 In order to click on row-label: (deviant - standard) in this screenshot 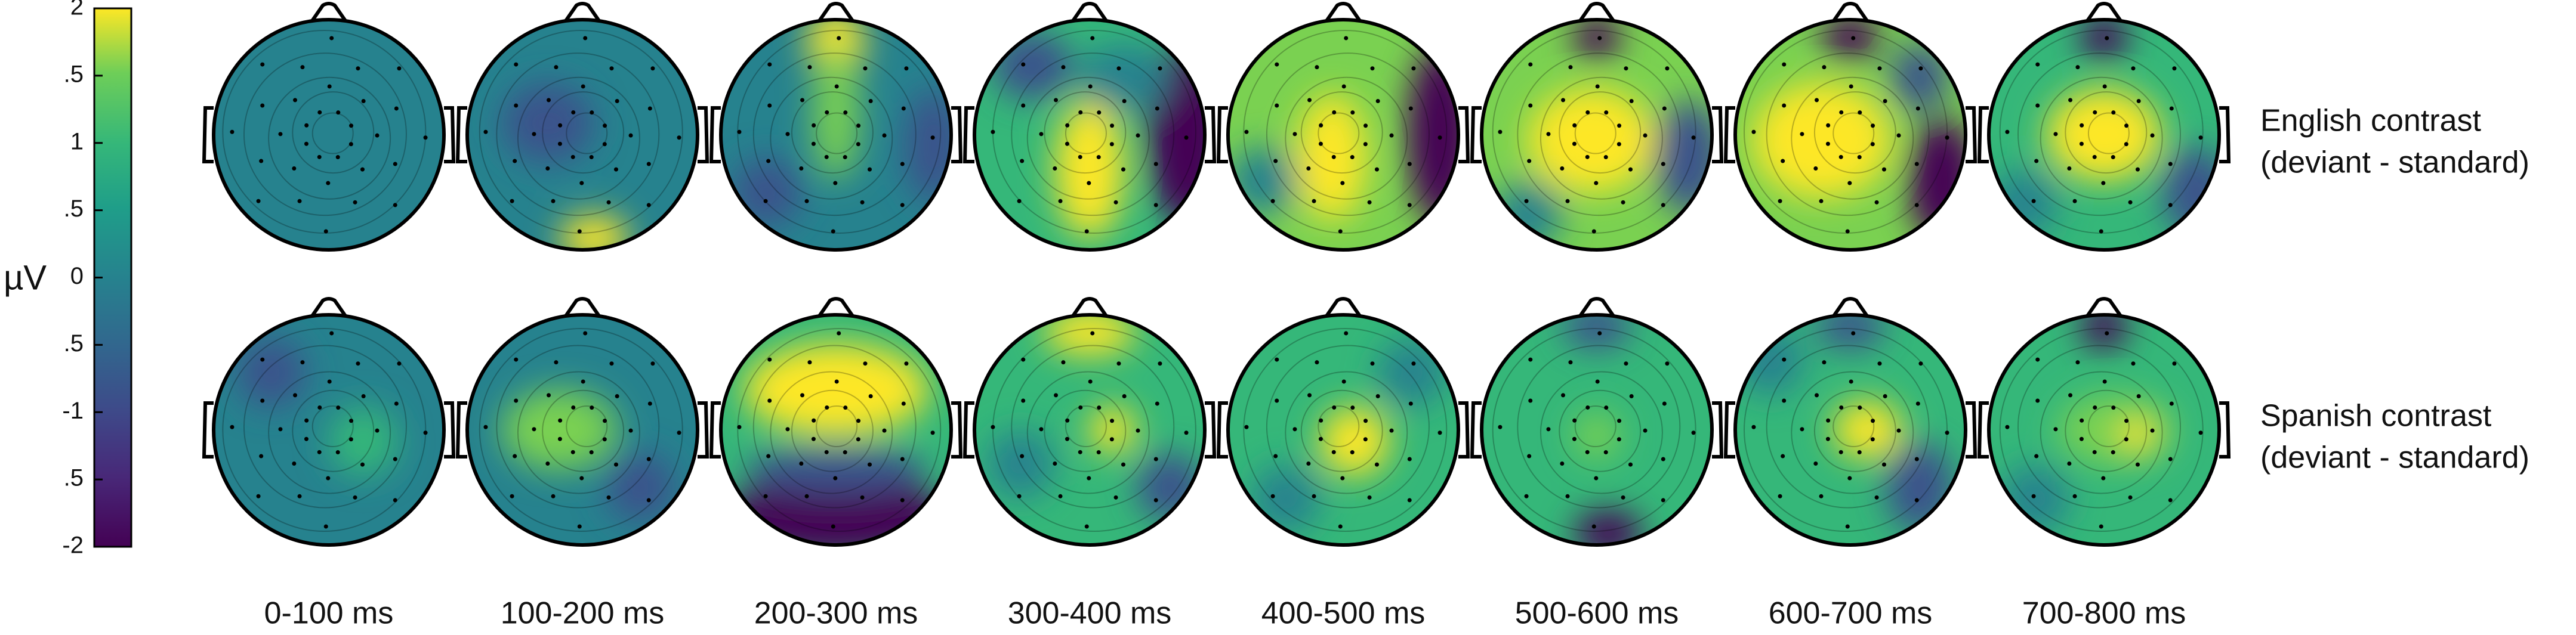, I will do `click(2394, 458)`.